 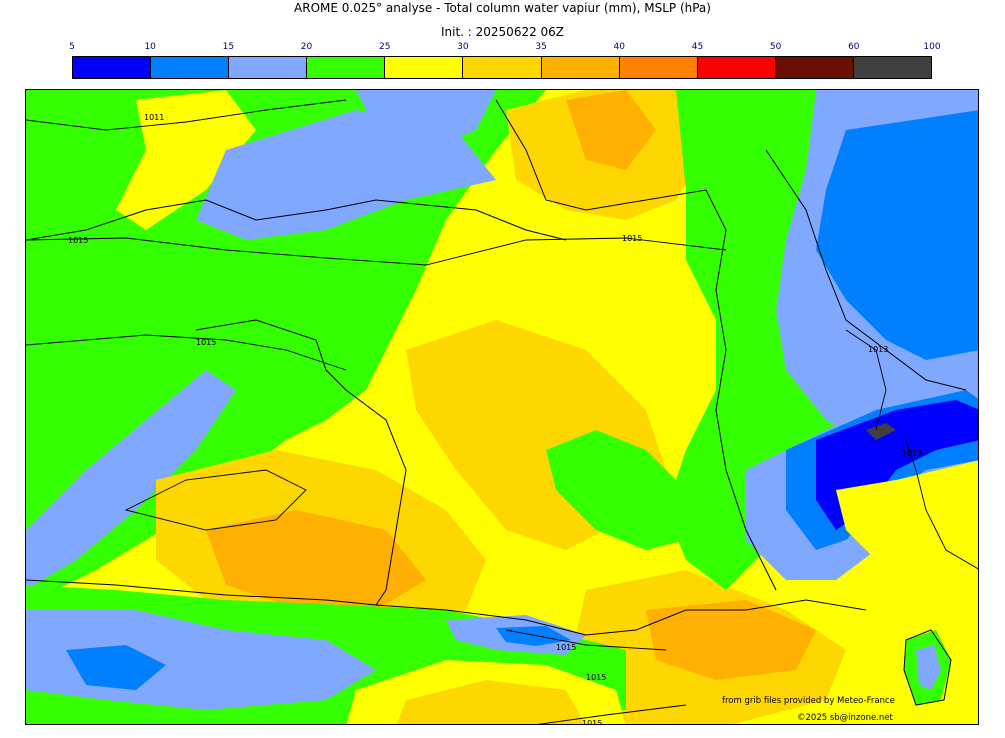 I want to click on field-15-20-corsica, so click(x=928, y=667).